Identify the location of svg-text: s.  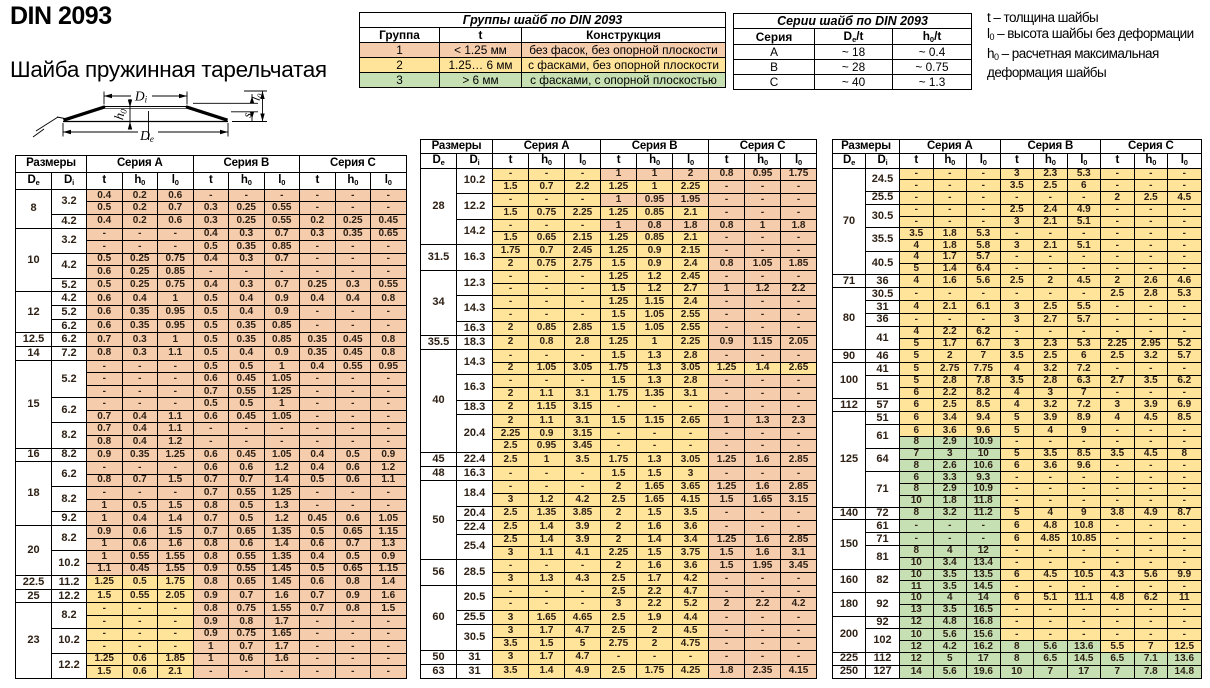
(247, 115).